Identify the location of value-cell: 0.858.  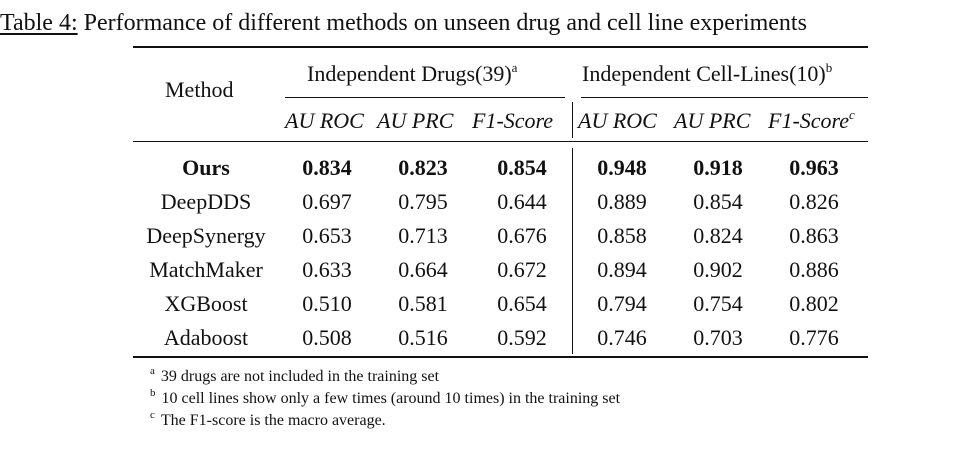
(622, 235).